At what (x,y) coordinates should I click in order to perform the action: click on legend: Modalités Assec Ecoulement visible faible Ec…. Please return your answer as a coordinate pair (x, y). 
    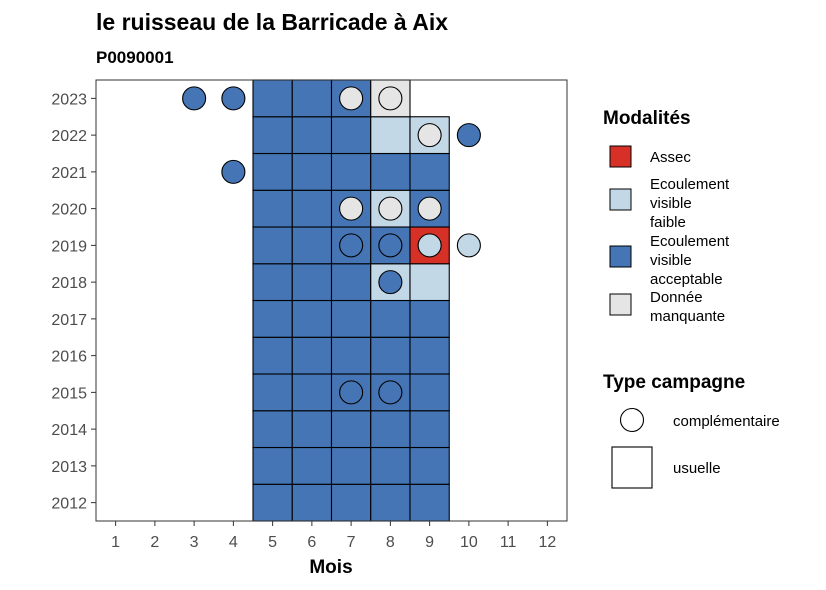
    Looking at the image, I should click on (691, 298).